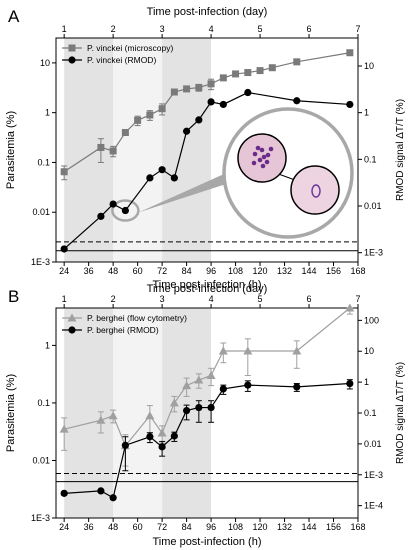 This screenshot has height=550, width=414. I want to click on x-tick-label: 72, so click(162, 527).